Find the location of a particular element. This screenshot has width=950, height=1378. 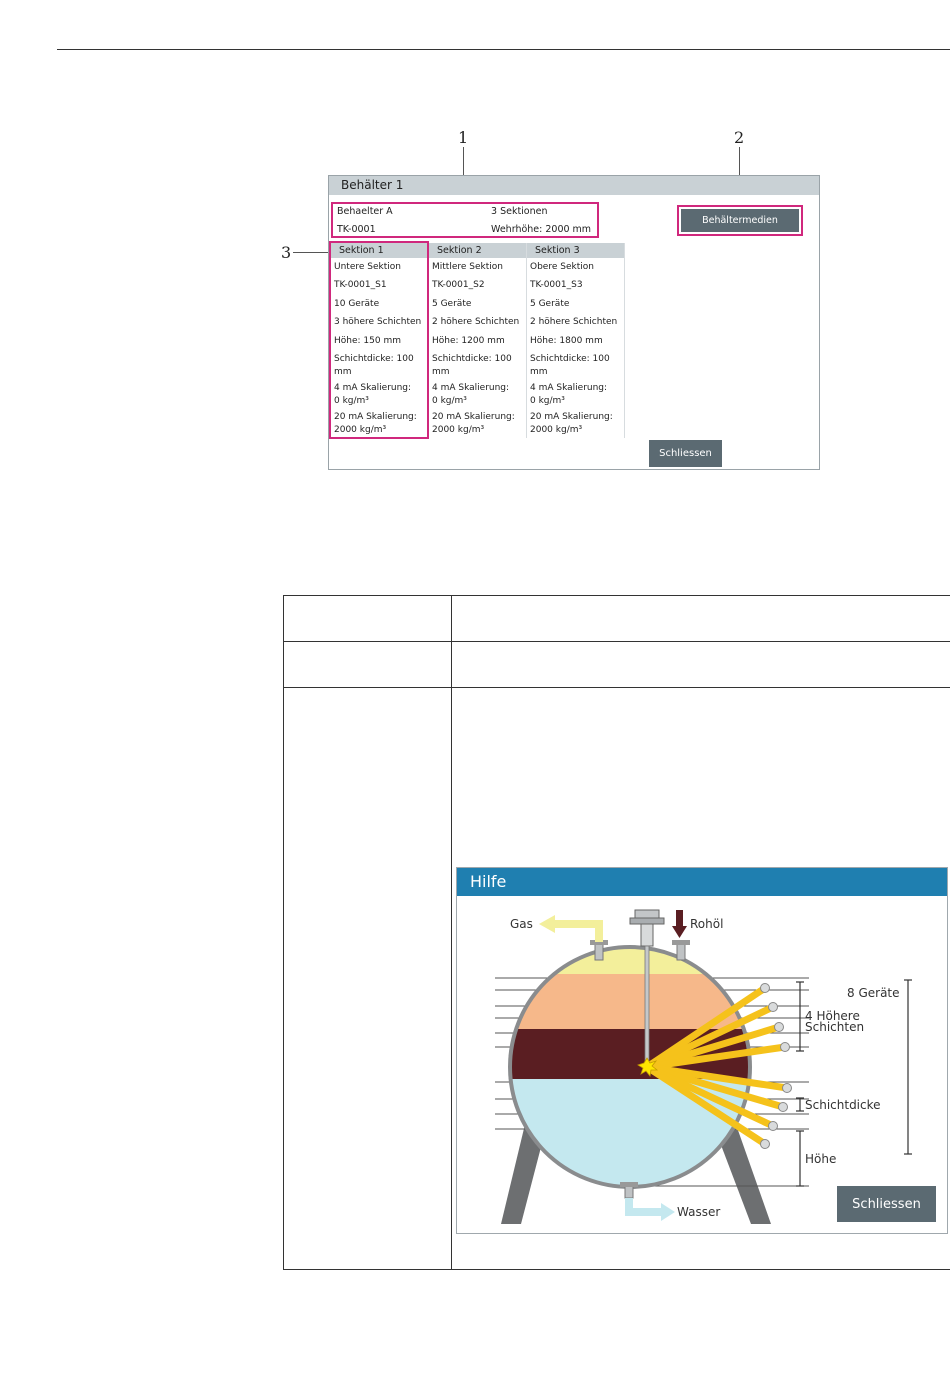

layer-thickness-label: Schichtdicke is located at coordinates (843, 1105).